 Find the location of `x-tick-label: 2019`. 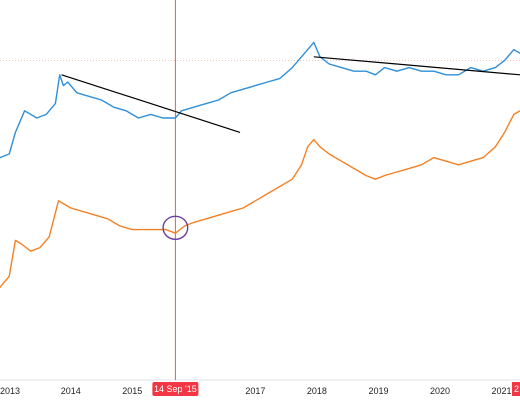

x-tick-label: 2019 is located at coordinates (378, 391).